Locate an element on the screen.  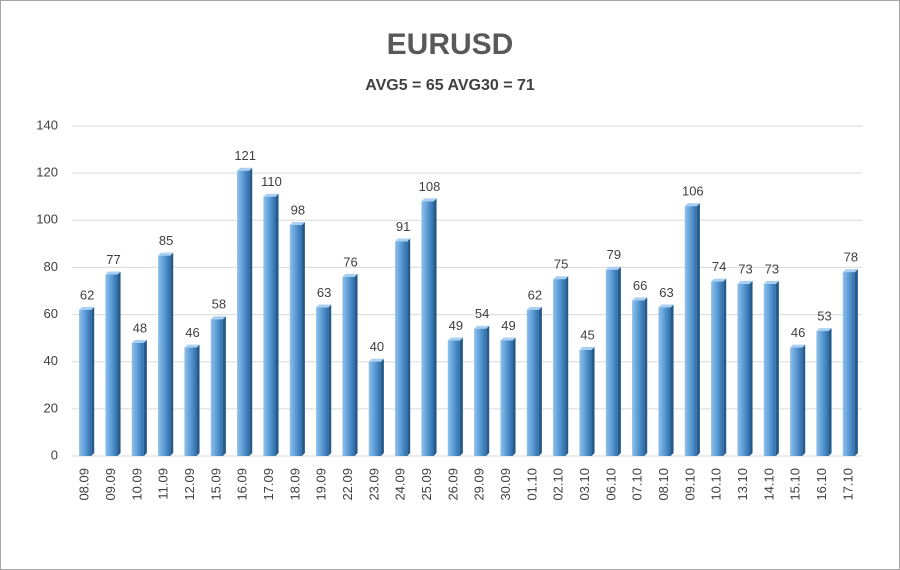
value-label: 121 is located at coordinates (245, 155).